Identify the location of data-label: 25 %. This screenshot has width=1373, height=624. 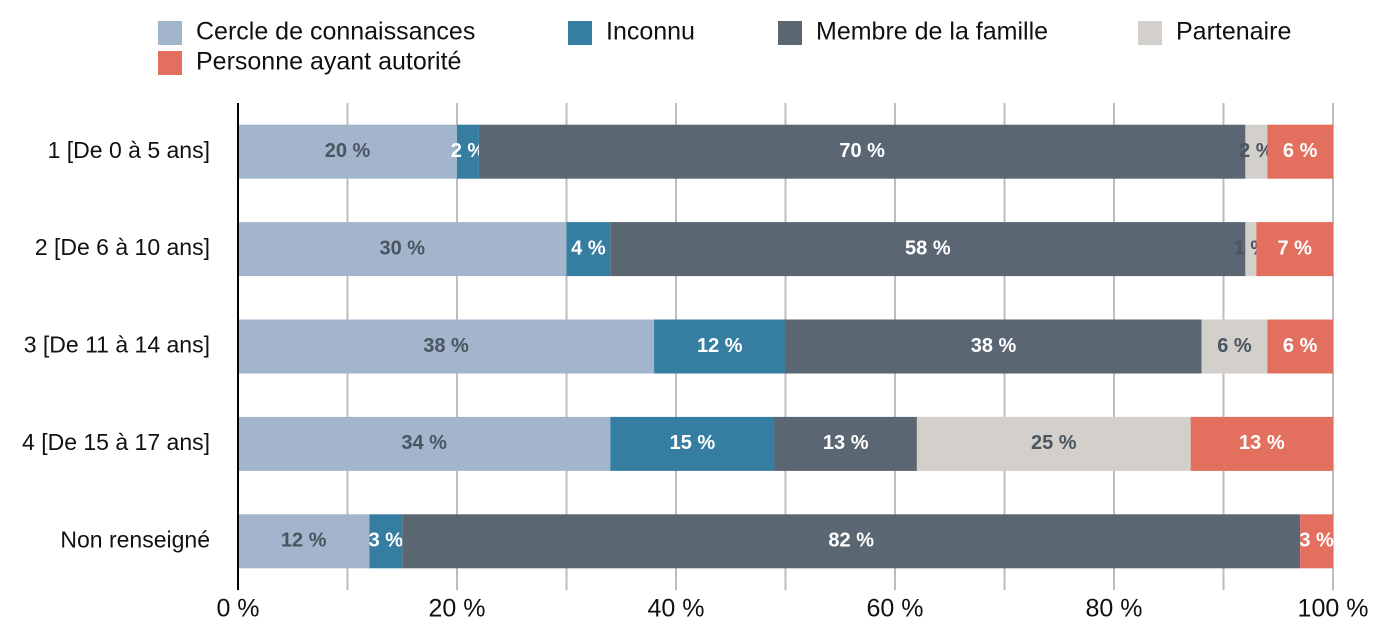
(1054, 443).